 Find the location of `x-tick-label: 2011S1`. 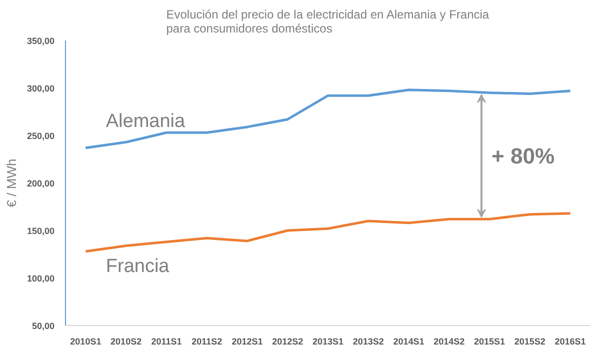

x-tick-label: 2011S1 is located at coordinates (166, 341).